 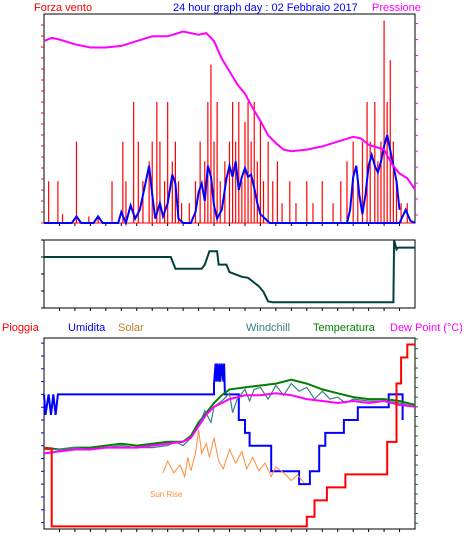 What do you see at coordinates (426, 328) in the screenshot?
I see `dewpoint-label: Dew Point (°C)` at bounding box center [426, 328].